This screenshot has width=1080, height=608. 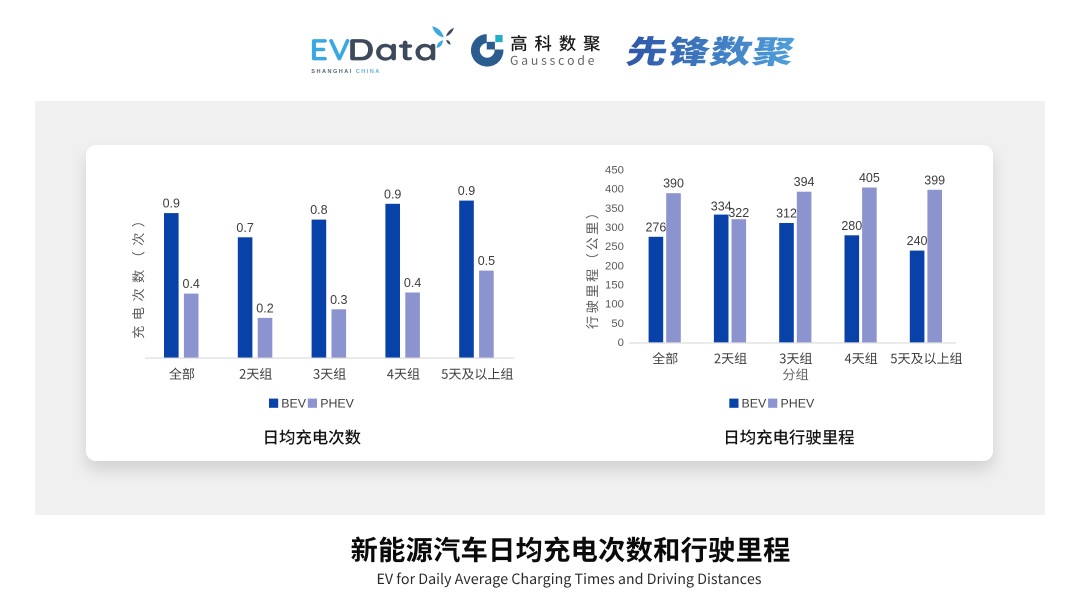 What do you see at coordinates (244, 228) in the screenshot?
I see `svg-text: 0.7` at bounding box center [244, 228].